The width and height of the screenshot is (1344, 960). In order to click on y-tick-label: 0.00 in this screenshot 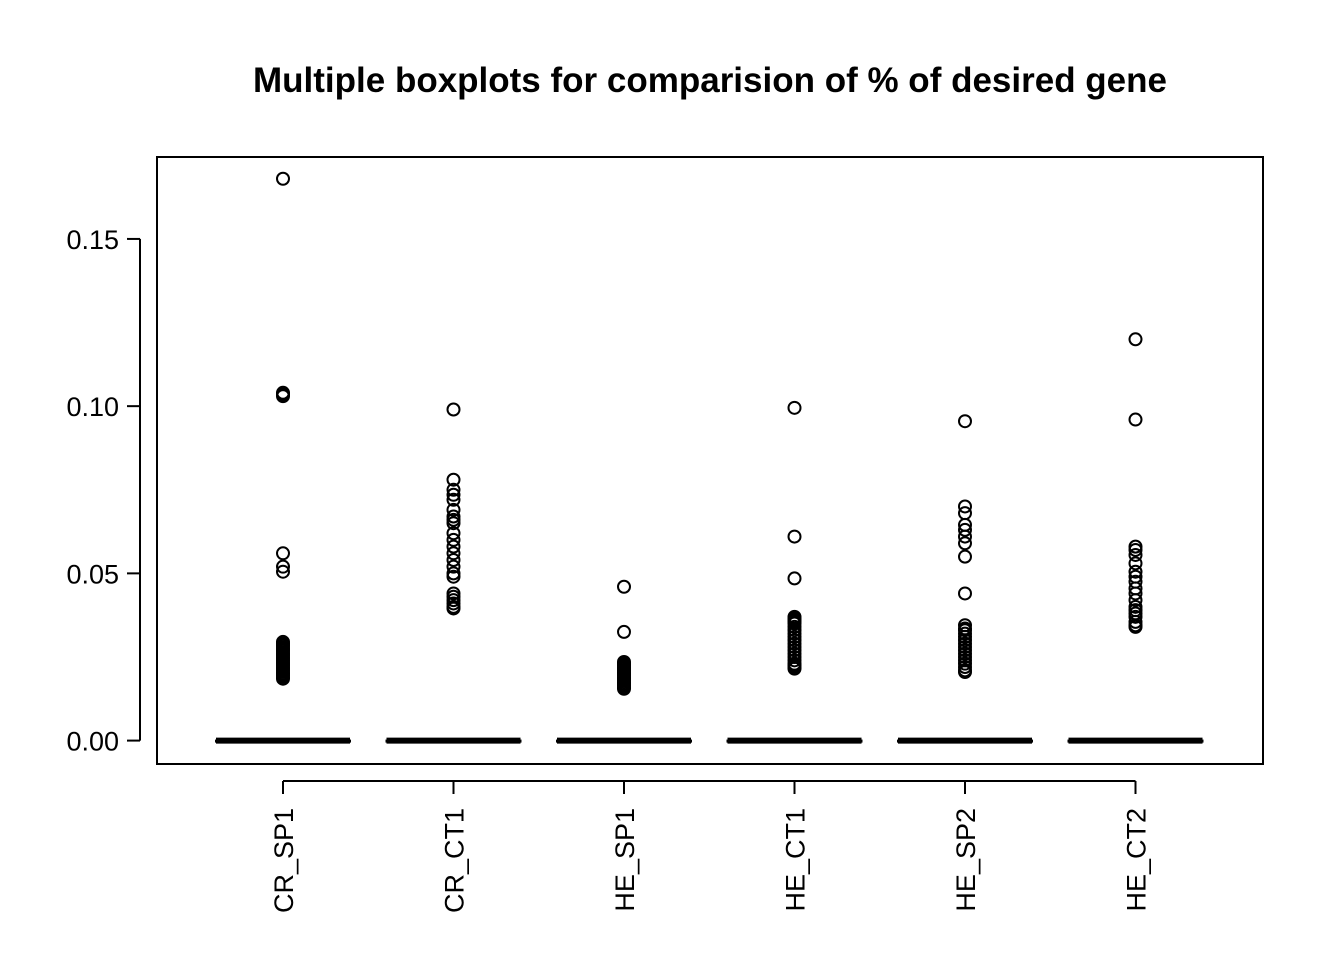, I will do `click(92, 742)`.